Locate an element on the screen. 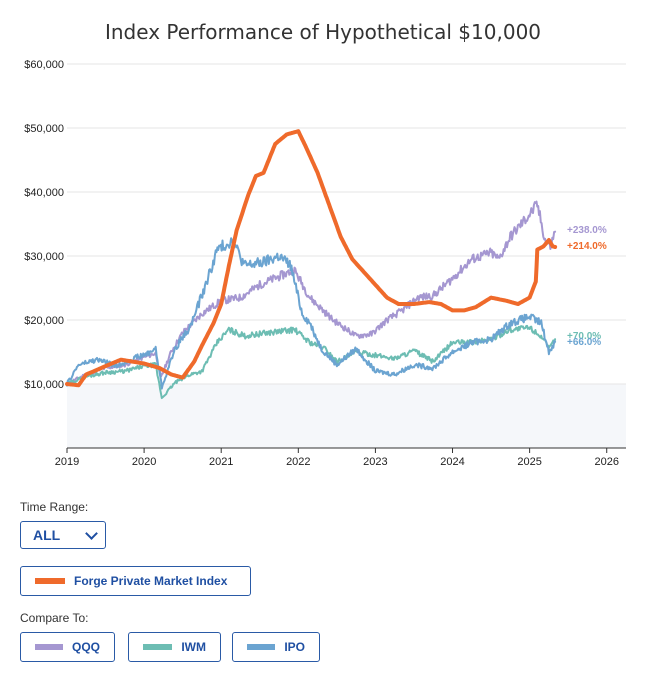  chevron-down-icon is located at coordinates (91, 533).